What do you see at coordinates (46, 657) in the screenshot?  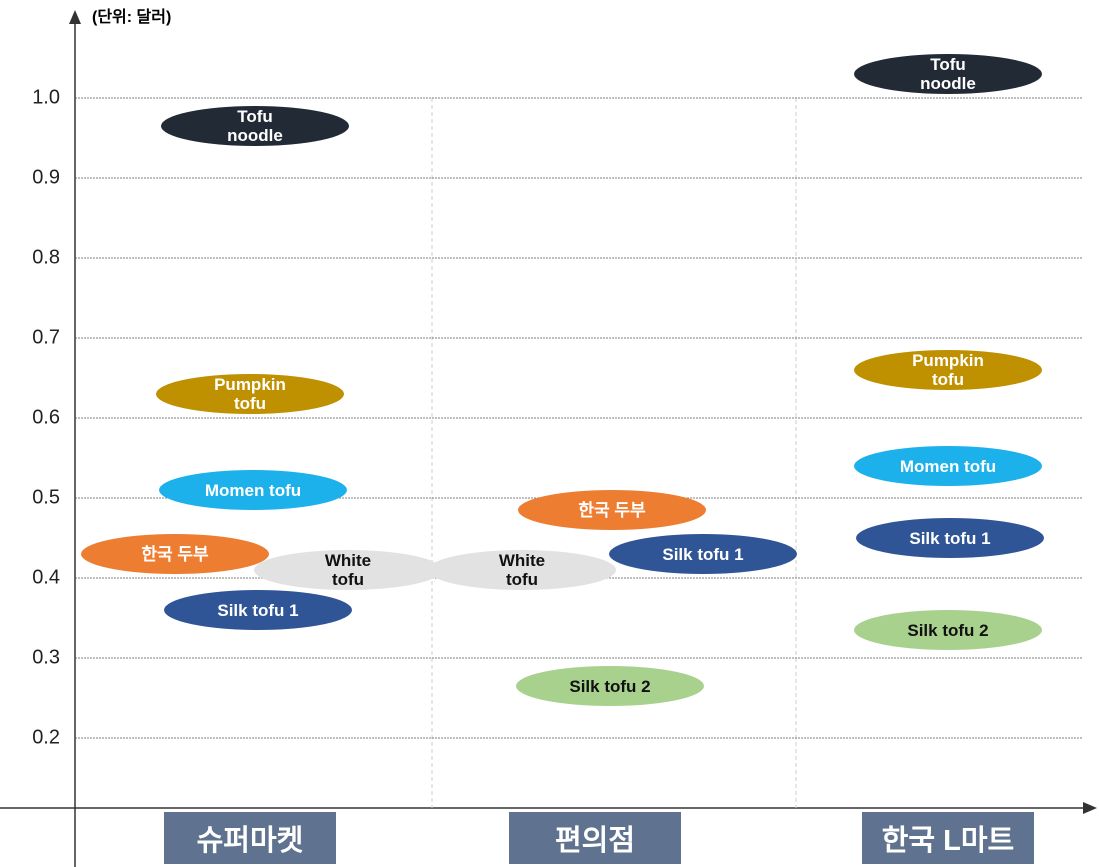 I see `y-tick-label: 0.3` at bounding box center [46, 657].